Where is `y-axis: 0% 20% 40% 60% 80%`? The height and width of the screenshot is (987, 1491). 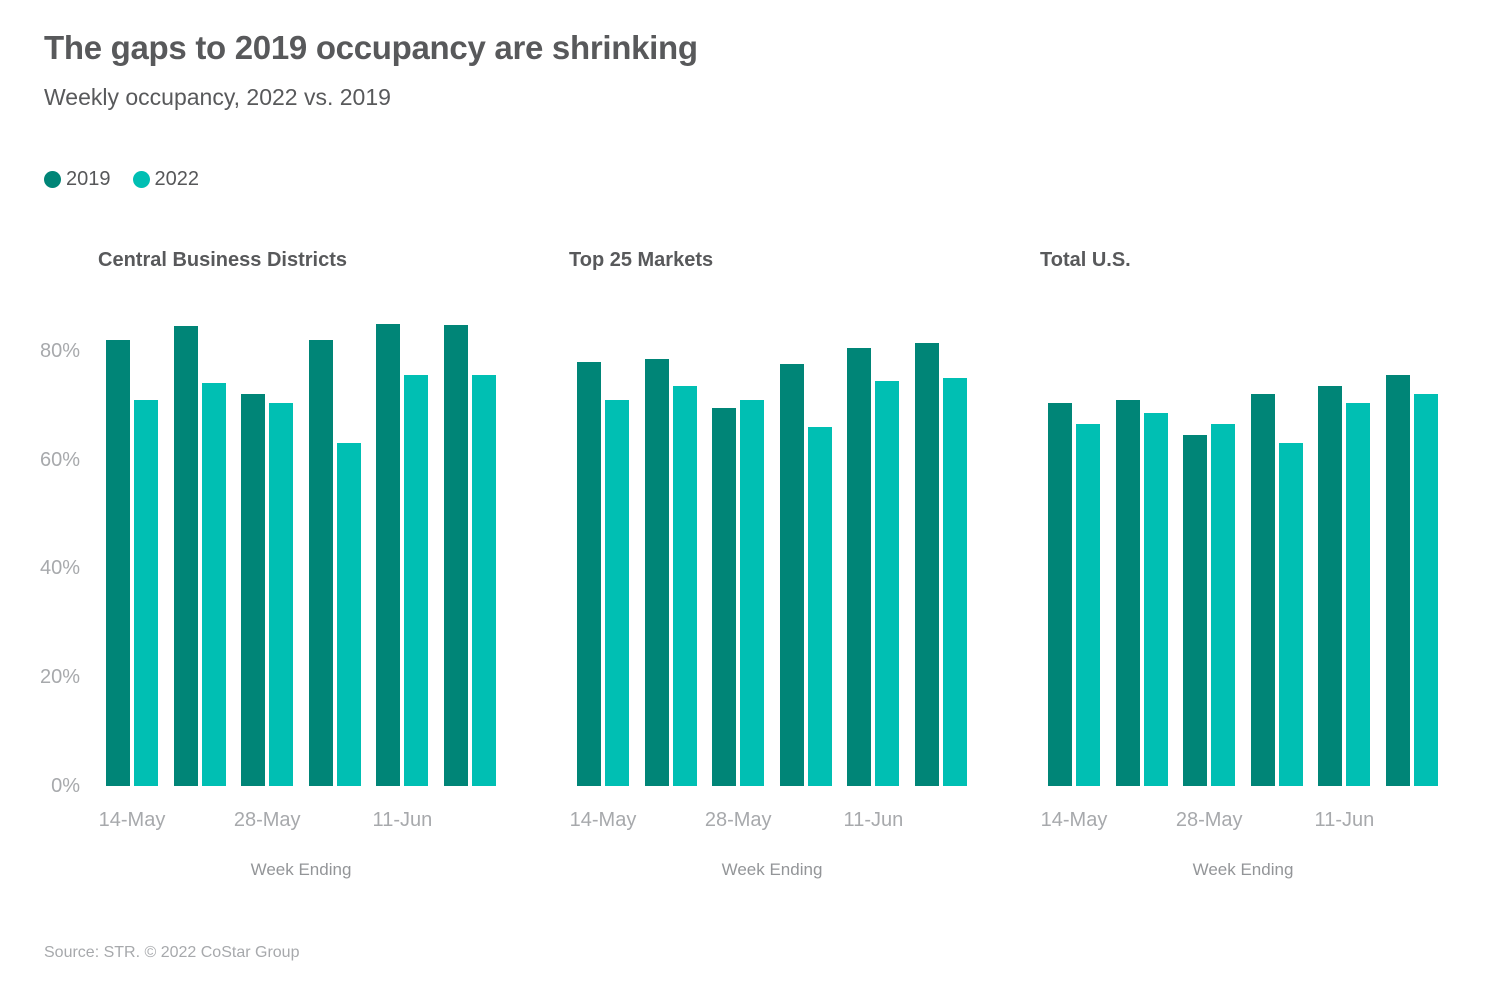 y-axis: 0% 20% 40% 60% 80% is located at coordinates (73, 556).